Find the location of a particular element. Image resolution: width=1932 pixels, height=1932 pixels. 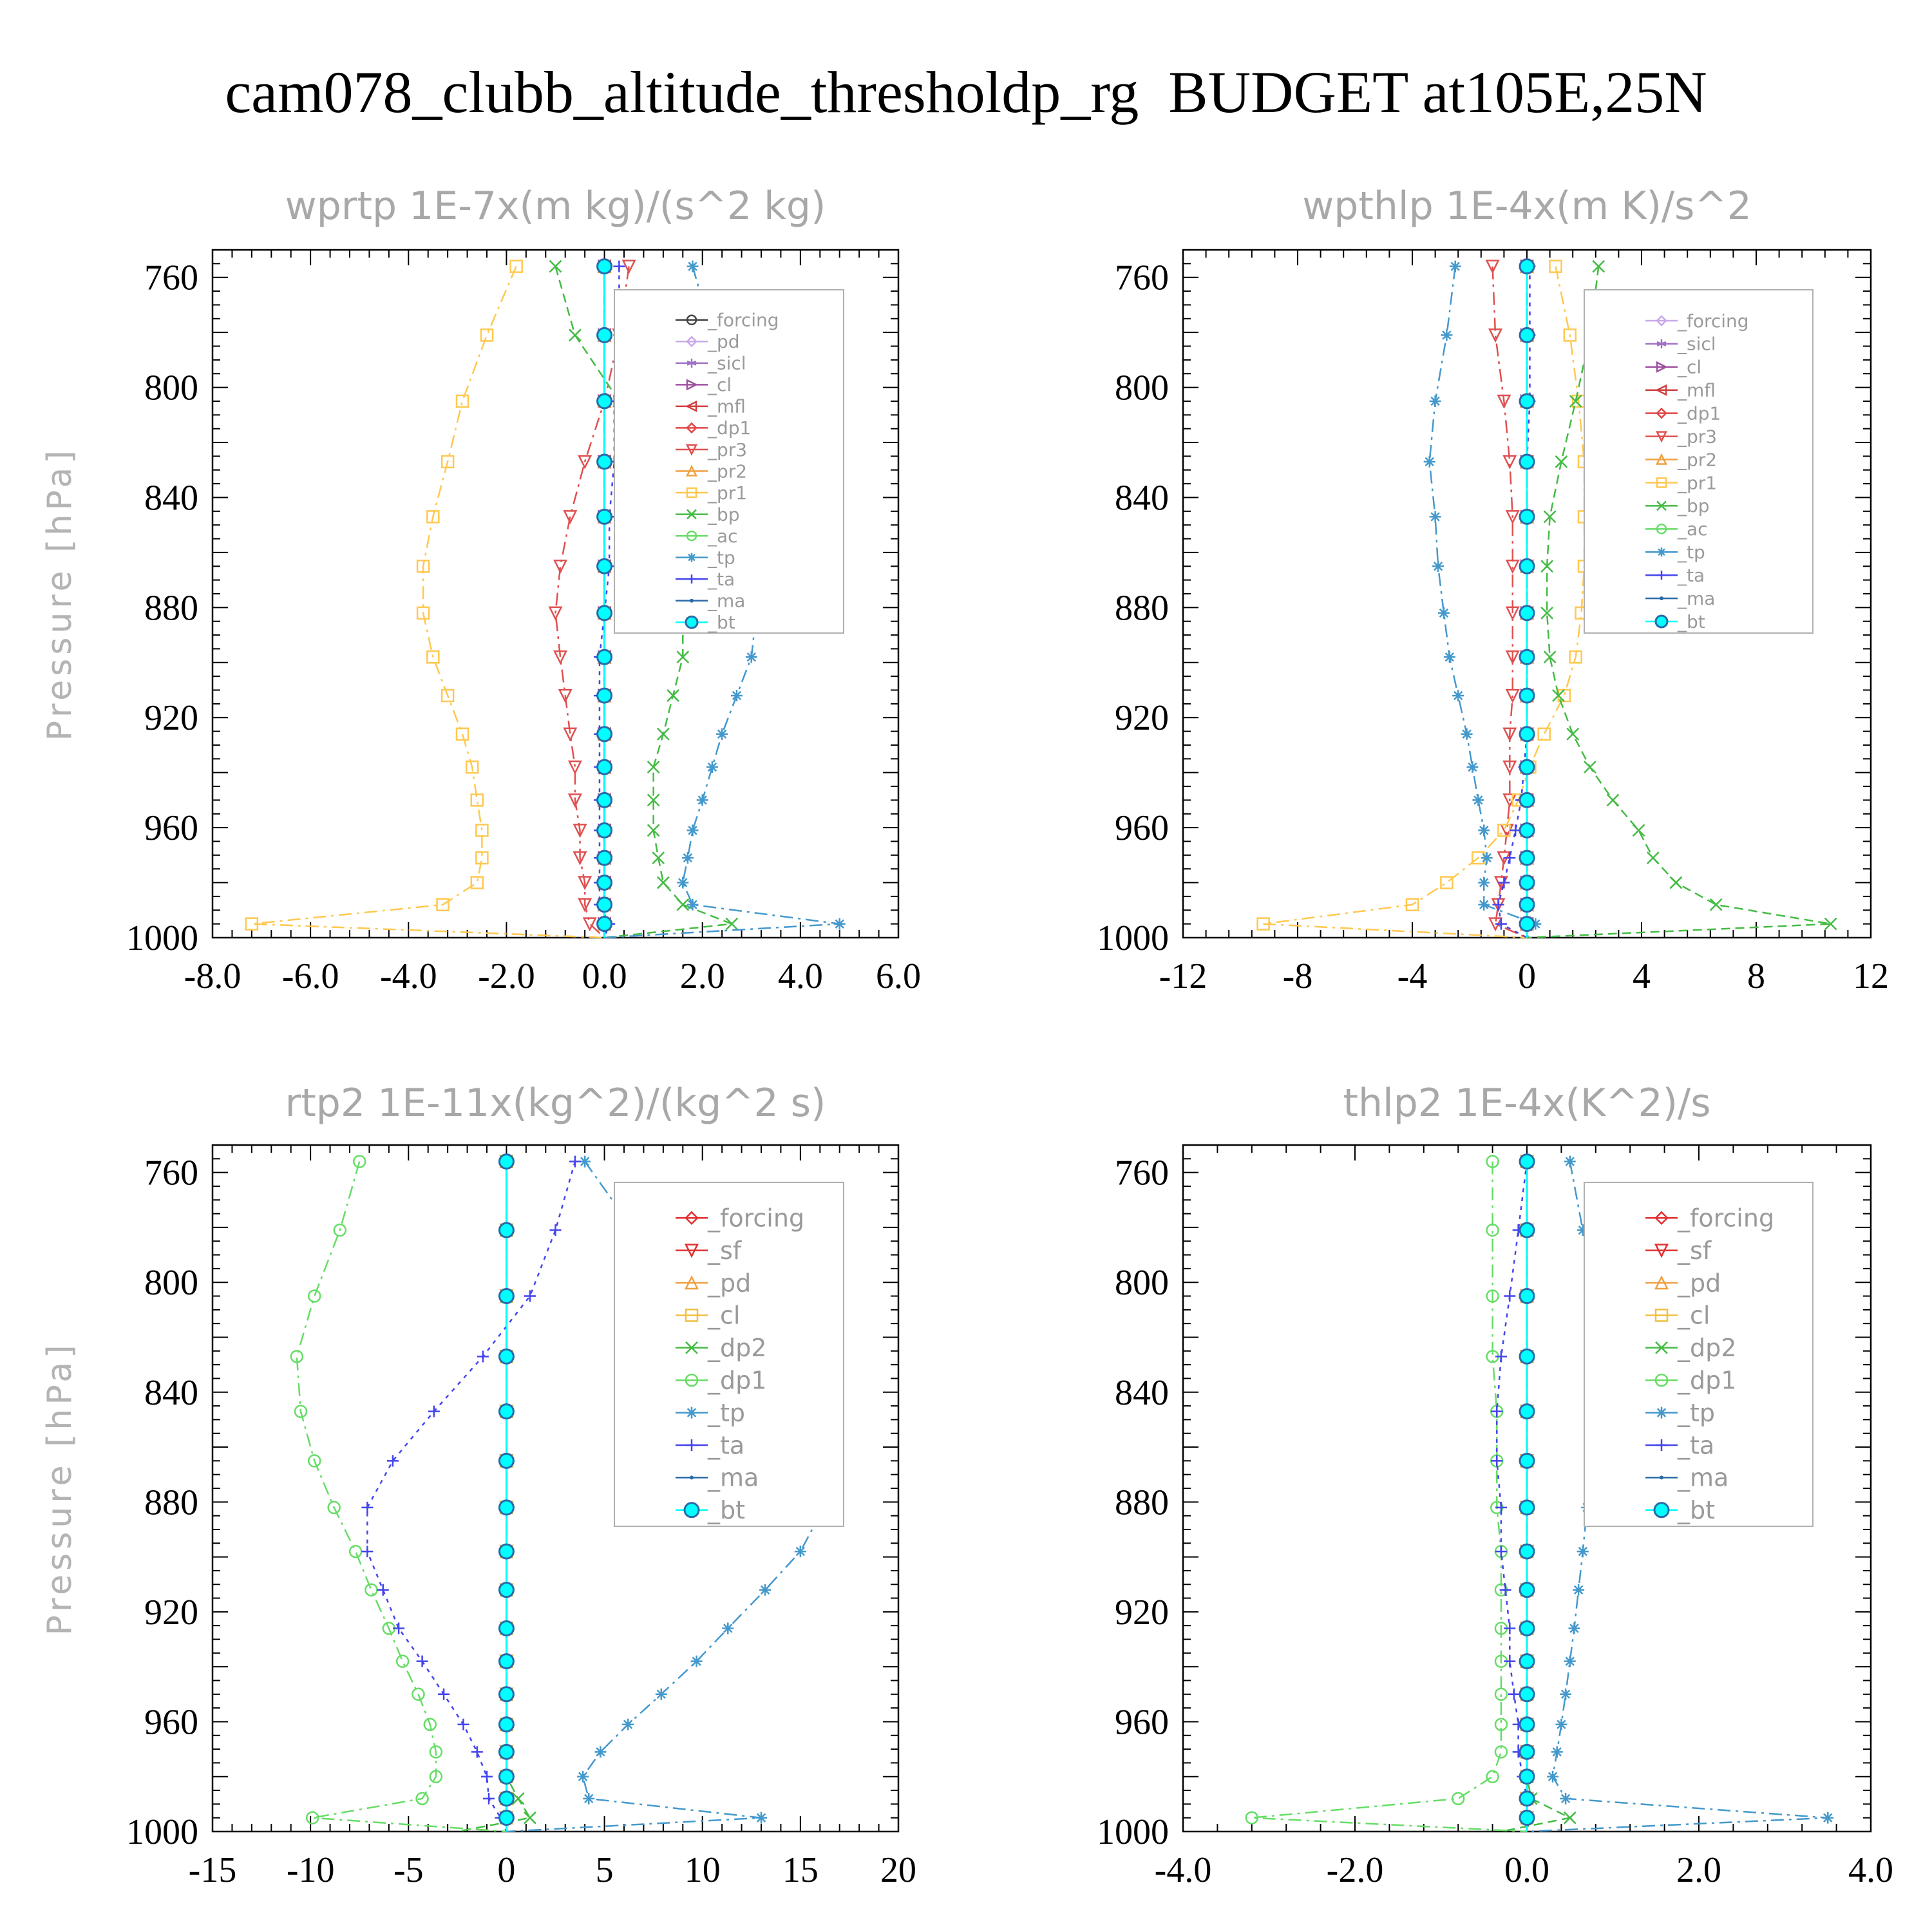

x-tick-label: -4 is located at coordinates (1413, 976).